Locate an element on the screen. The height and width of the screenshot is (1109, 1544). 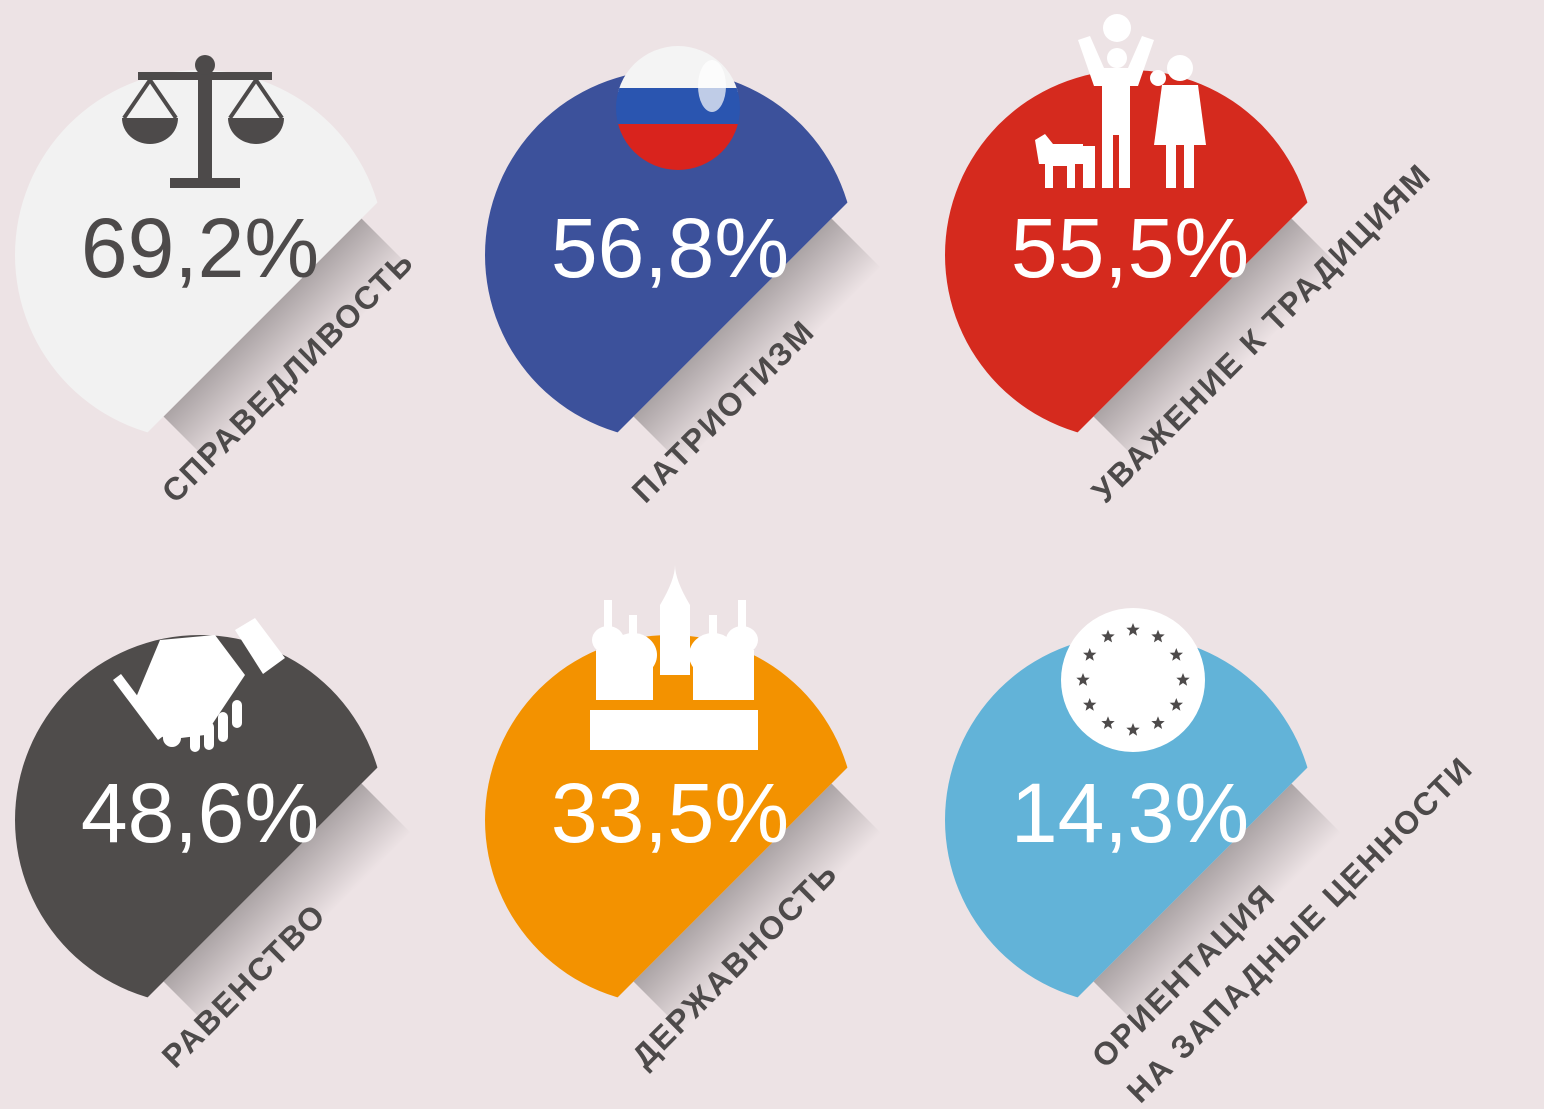
scales-icon is located at coordinates (203, 121).